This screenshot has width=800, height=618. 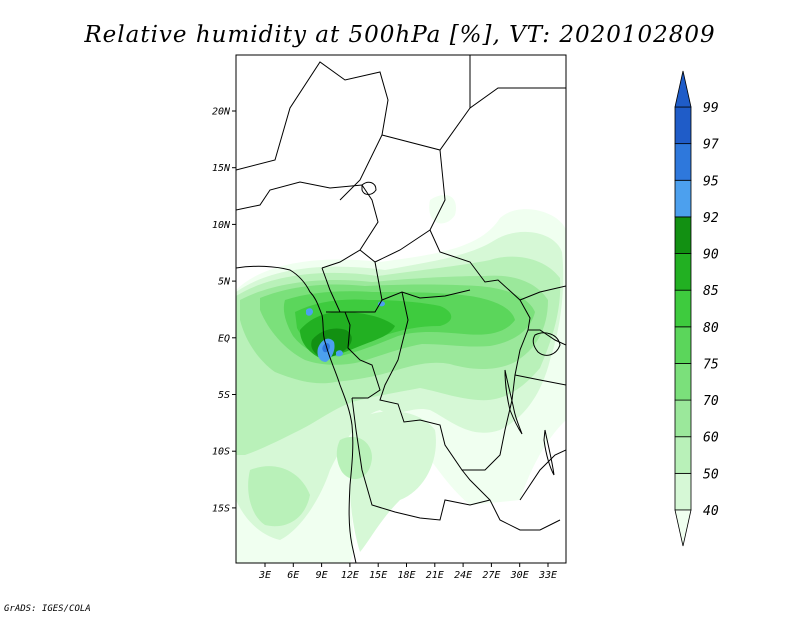 I want to click on lake-chad, so click(x=369, y=188).